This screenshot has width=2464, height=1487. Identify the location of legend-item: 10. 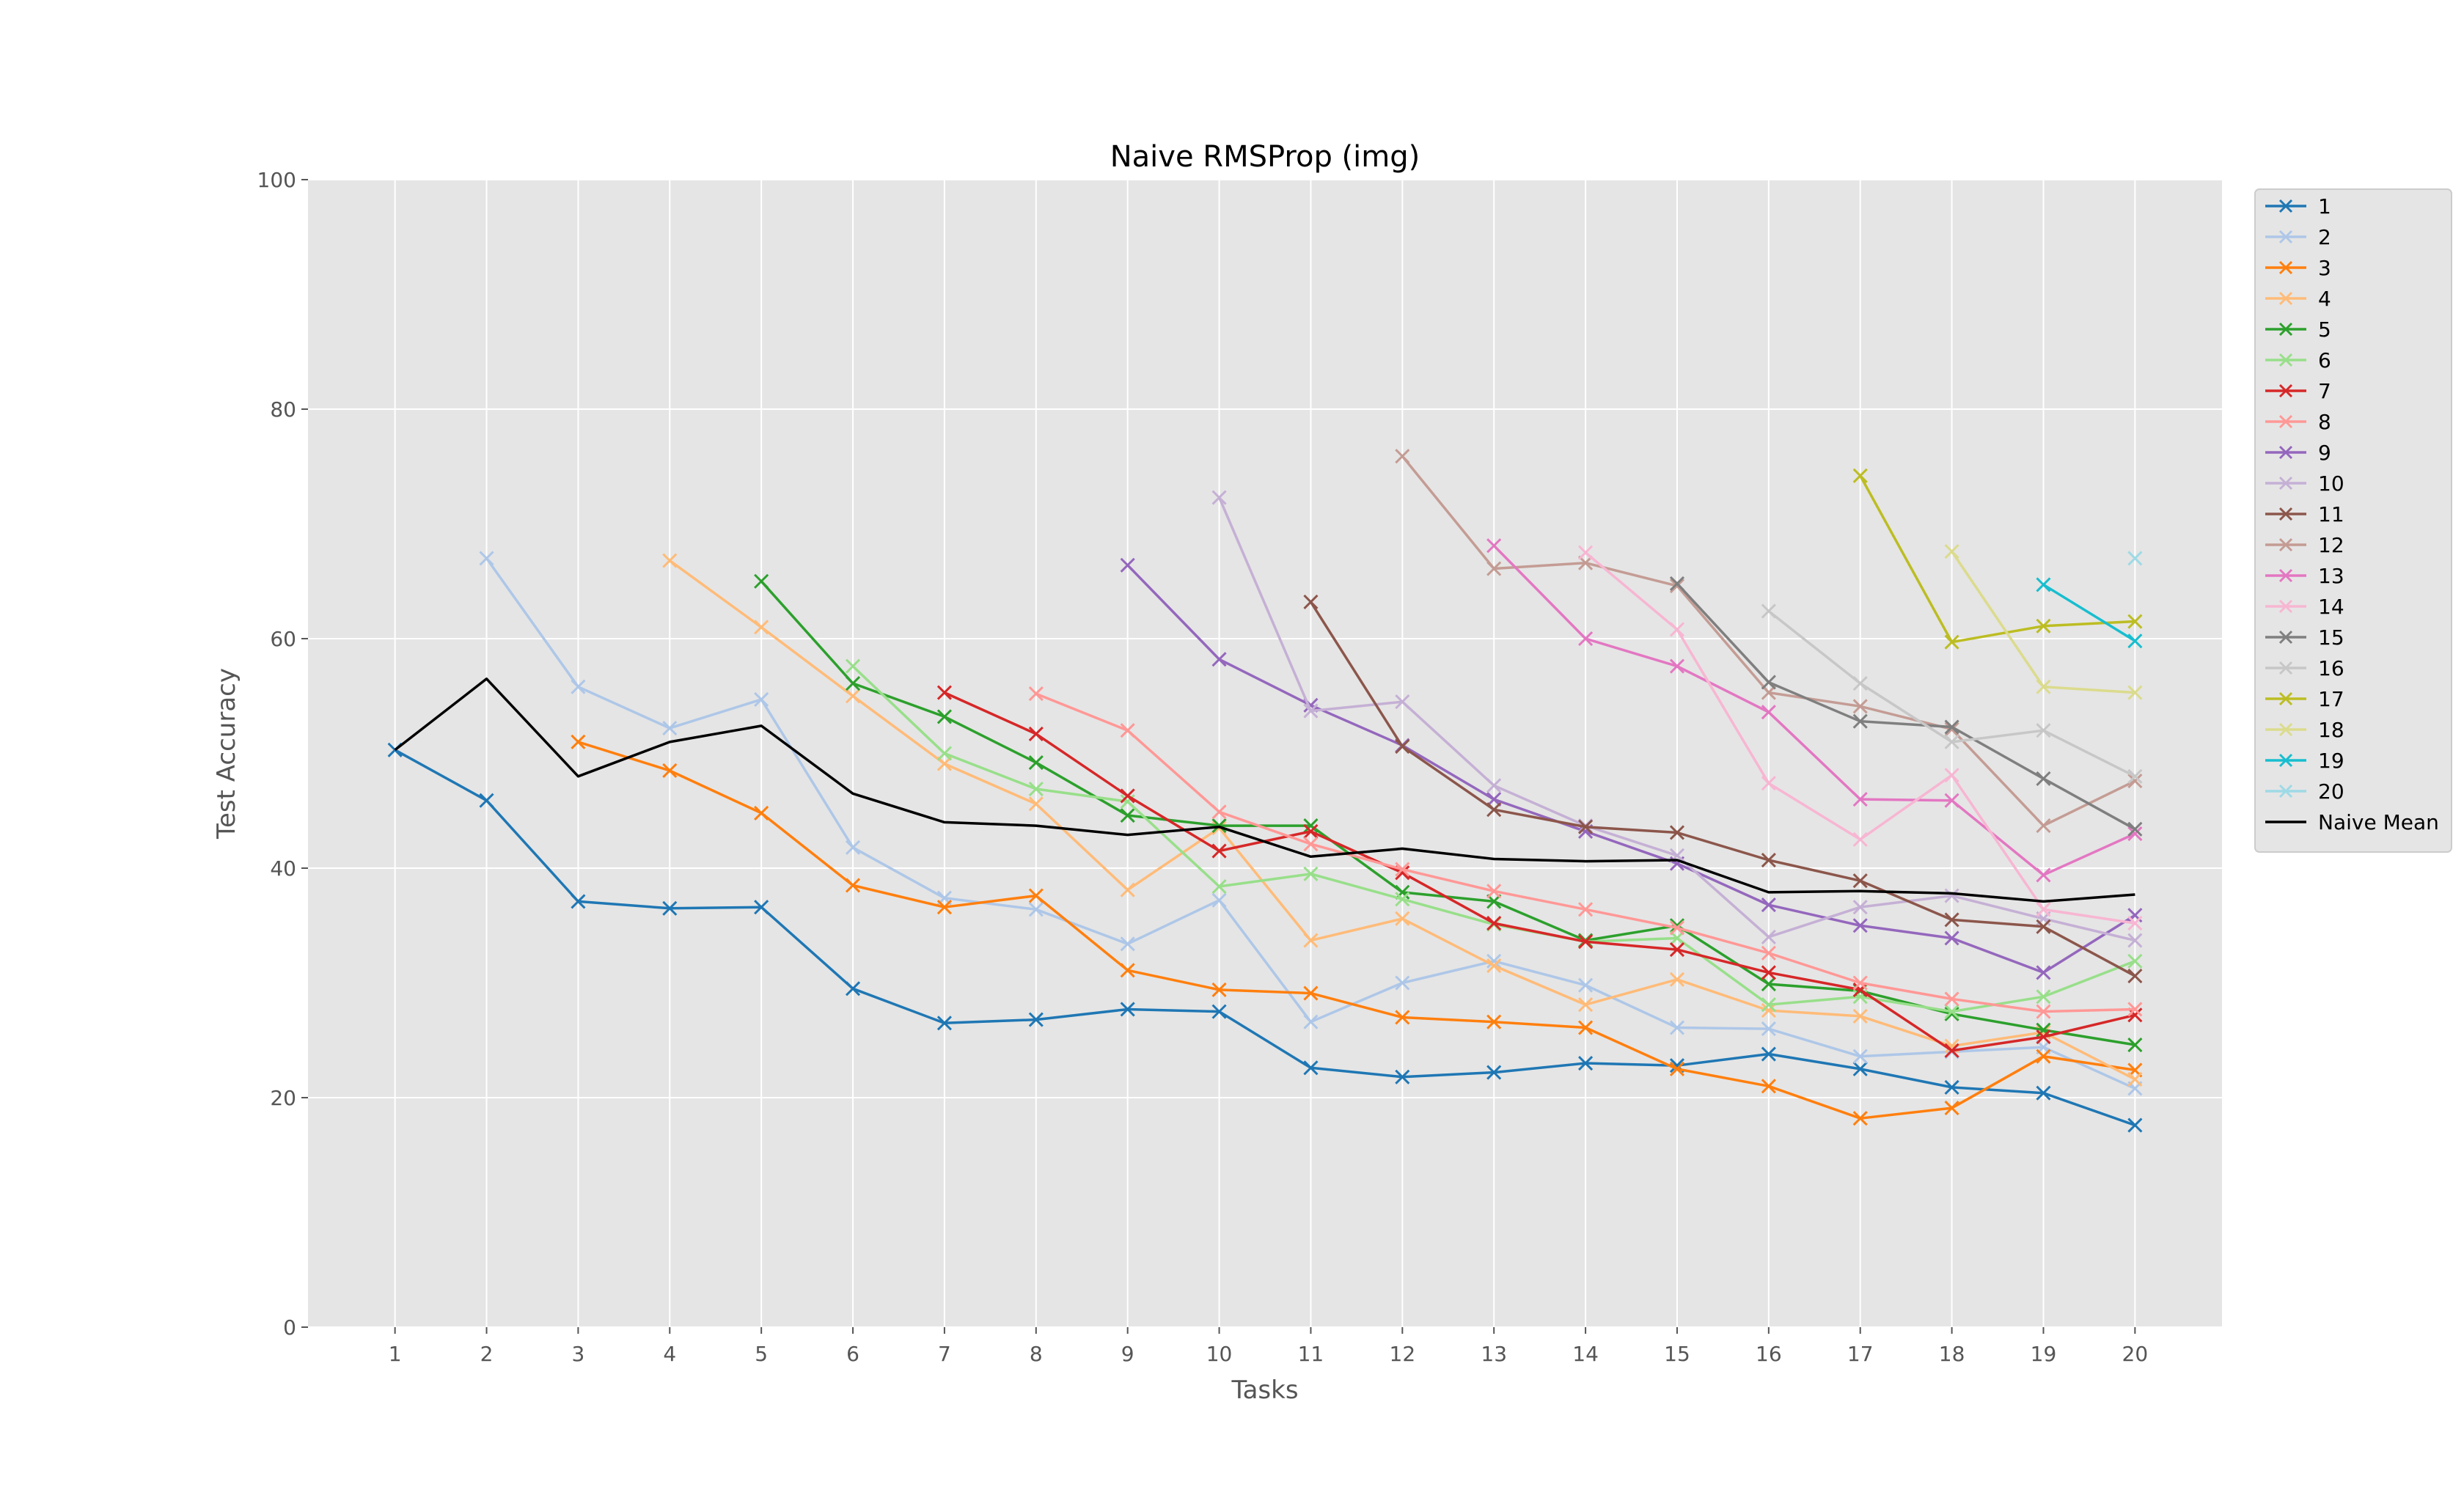
(2304, 483).